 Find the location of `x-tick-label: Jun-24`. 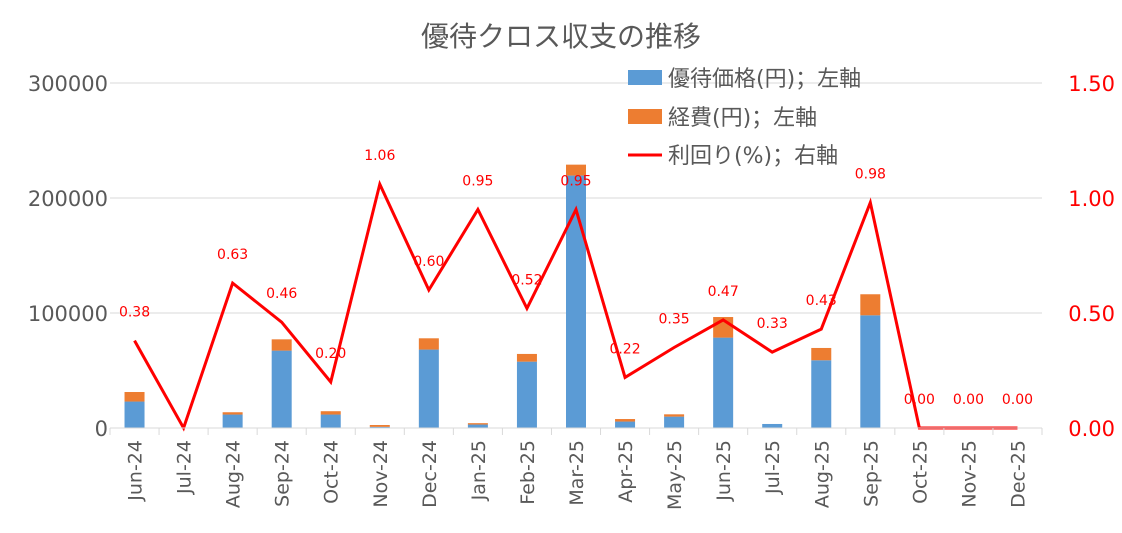

x-tick-label: Jun-24 is located at coordinates (136, 471).